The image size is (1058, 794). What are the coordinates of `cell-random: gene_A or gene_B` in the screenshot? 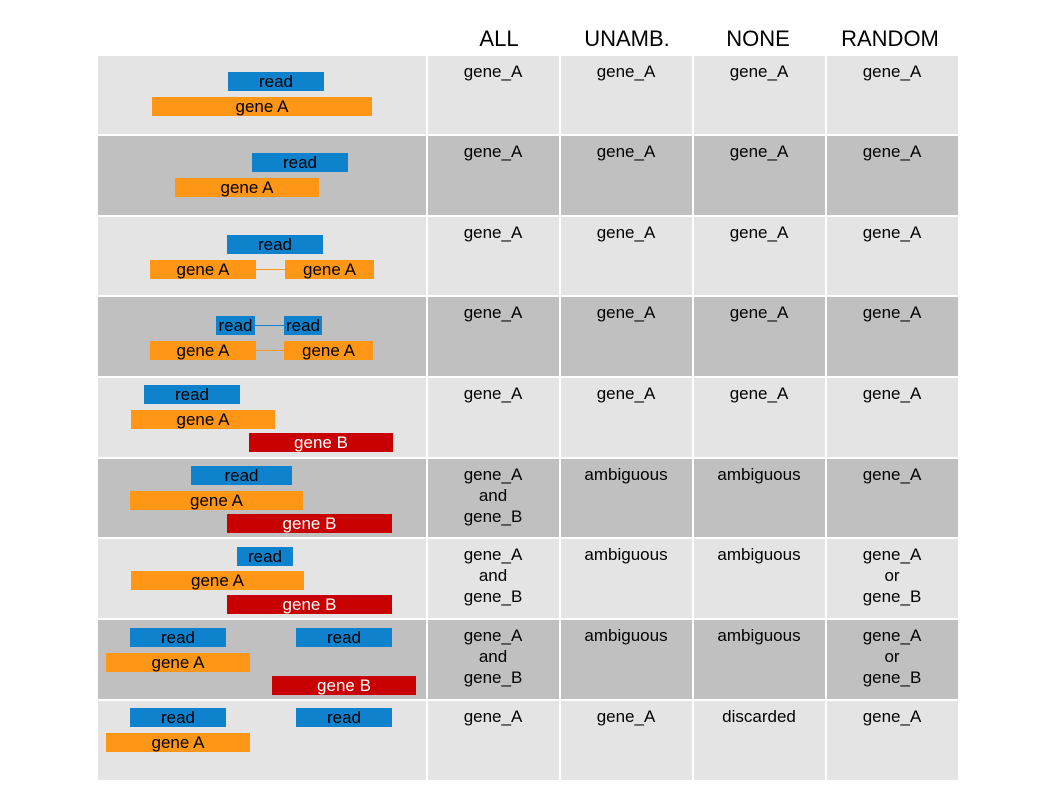 It's located at (891, 659).